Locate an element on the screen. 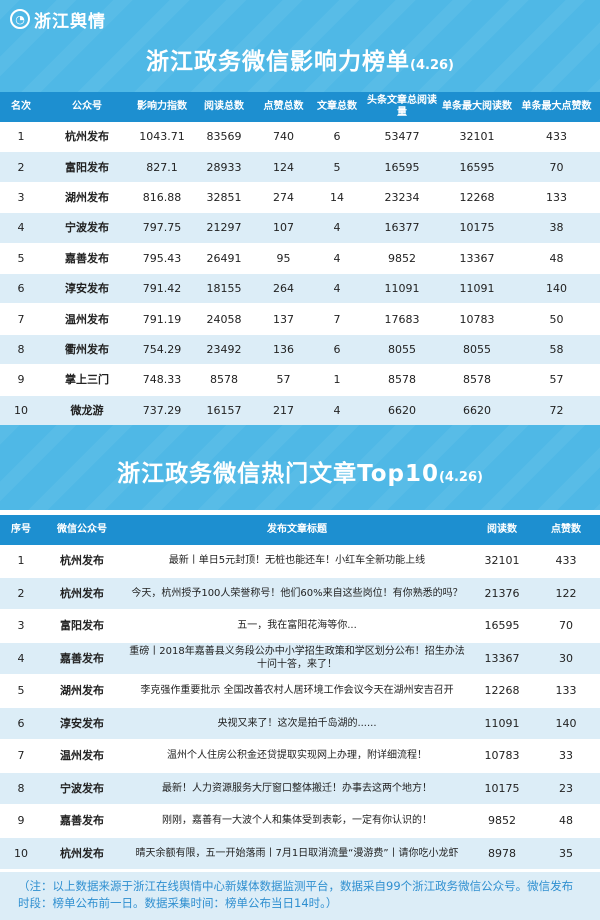 The height and width of the screenshot is (920, 600). table-cell: 富阳发布 is located at coordinates (87, 167).